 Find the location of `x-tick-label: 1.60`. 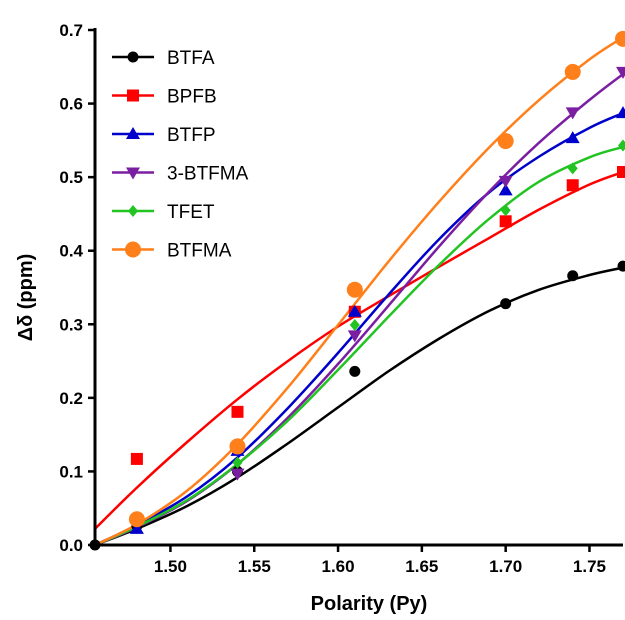

x-tick-label: 1.60 is located at coordinates (338, 566).